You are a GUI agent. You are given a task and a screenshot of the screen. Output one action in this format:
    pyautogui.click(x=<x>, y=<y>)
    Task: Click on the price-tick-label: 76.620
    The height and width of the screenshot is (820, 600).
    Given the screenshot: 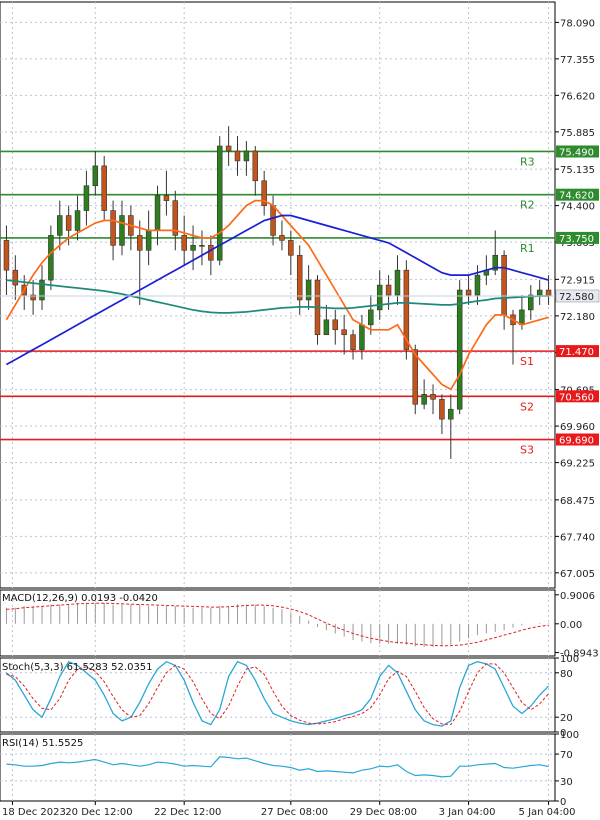 What is the action you would take?
    pyautogui.click(x=577, y=96)
    